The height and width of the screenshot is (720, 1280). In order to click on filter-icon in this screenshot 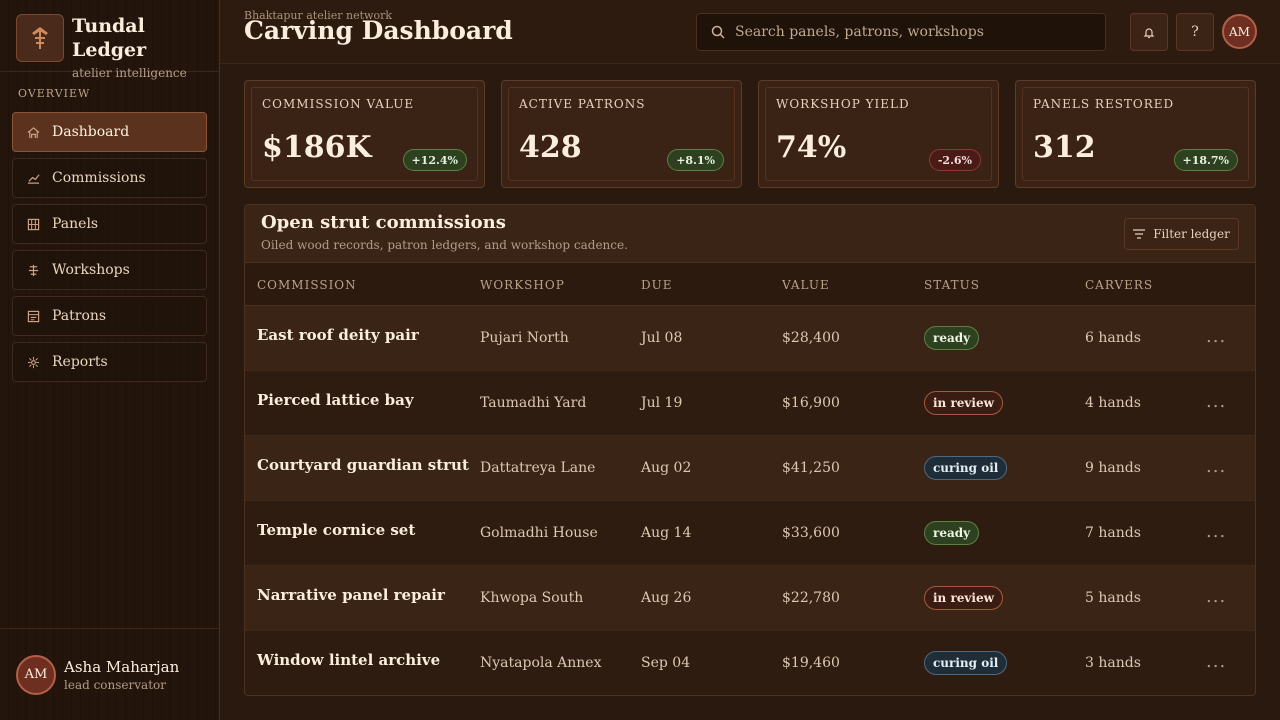, I will do `click(1139, 234)`.